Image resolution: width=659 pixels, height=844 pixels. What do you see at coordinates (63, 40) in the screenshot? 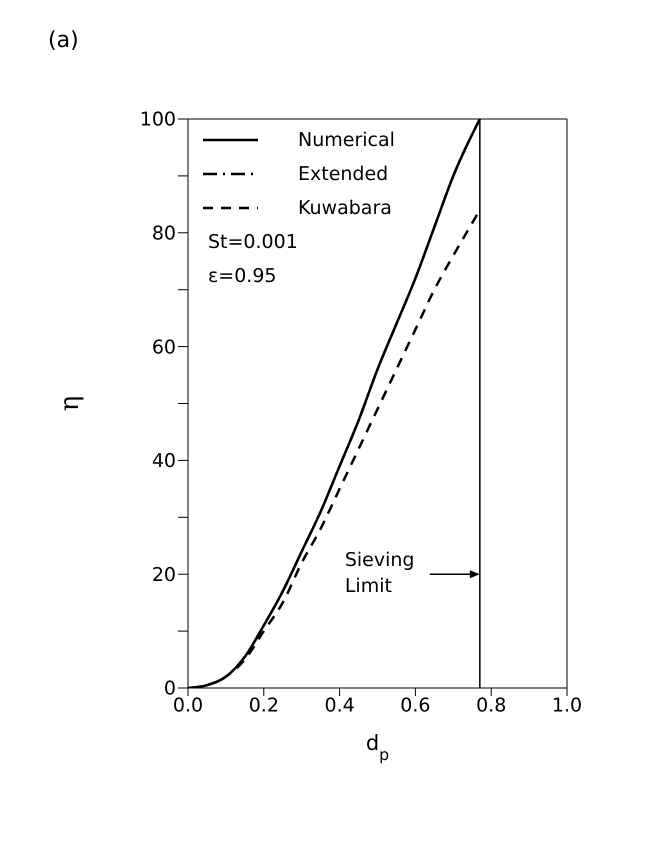
I see `chart-title: (a)` at bounding box center [63, 40].